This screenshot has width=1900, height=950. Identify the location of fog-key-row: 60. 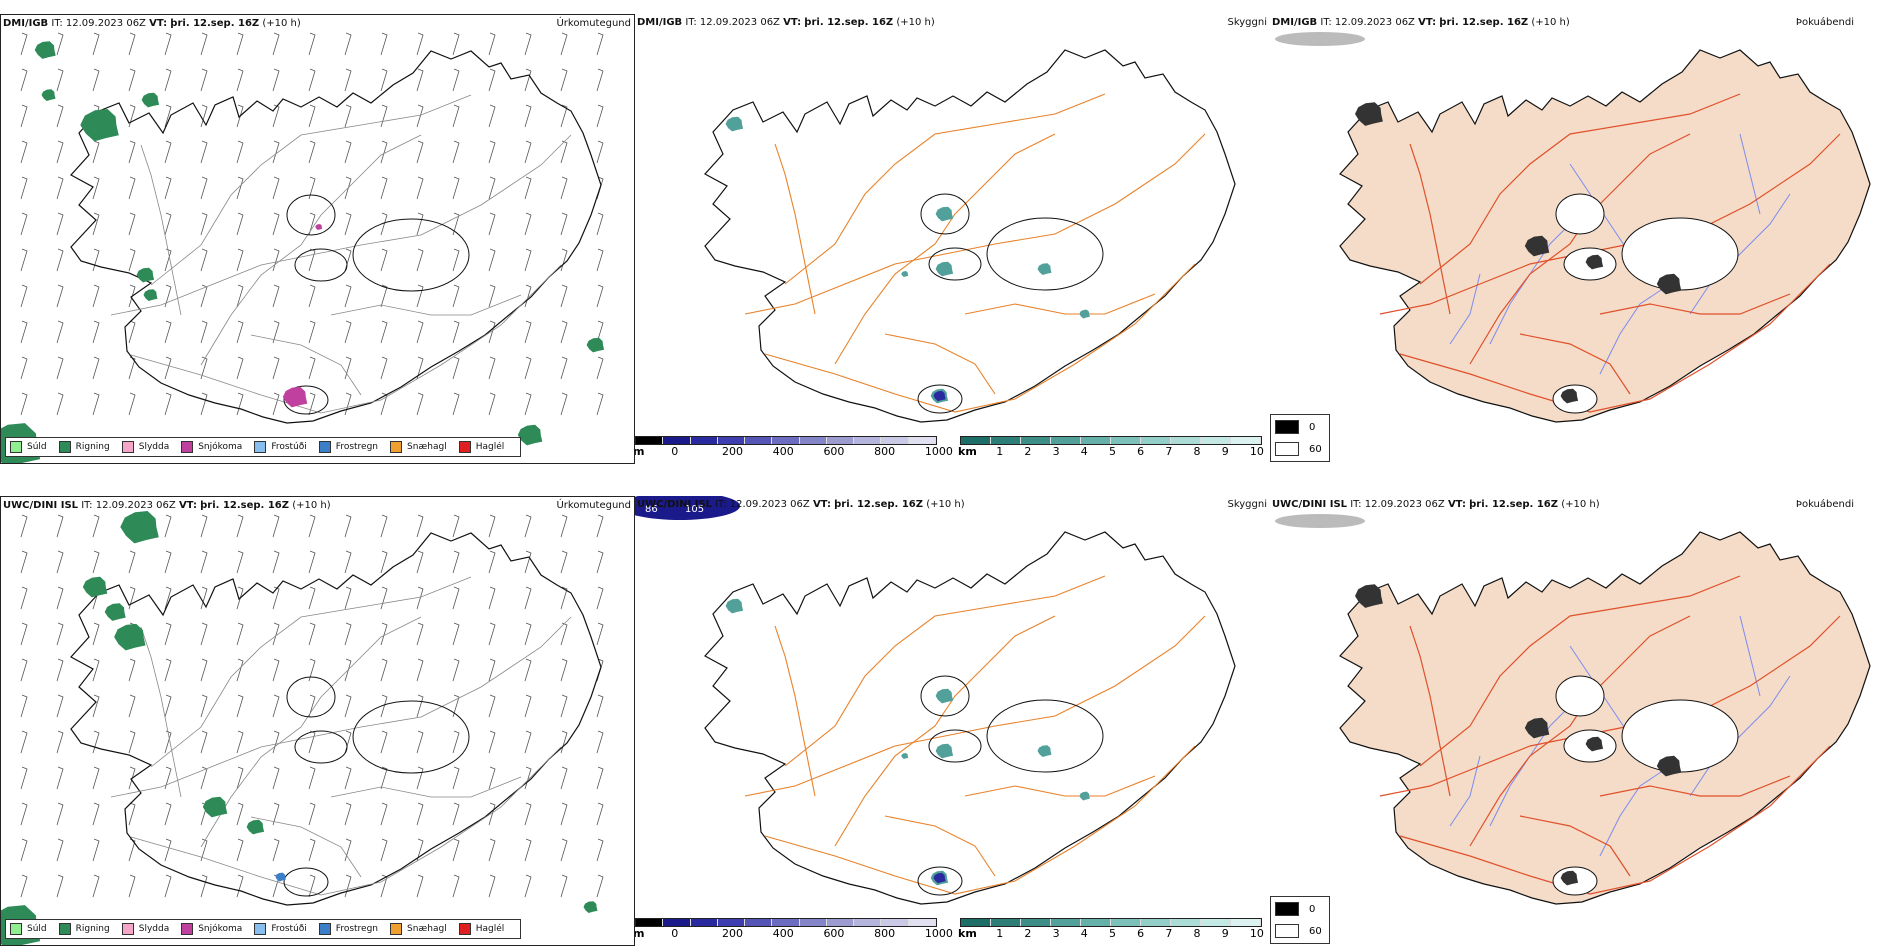
(1300, 449).